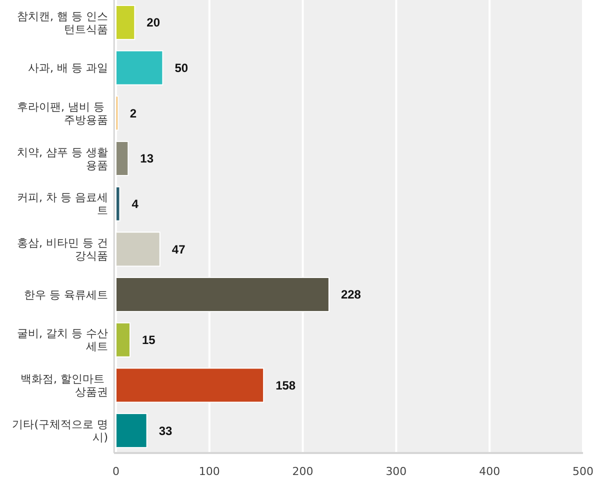 This screenshot has width=597, height=503. Describe the element at coordinates (583, 471) in the screenshot. I see `x-tick-label: 500` at that location.